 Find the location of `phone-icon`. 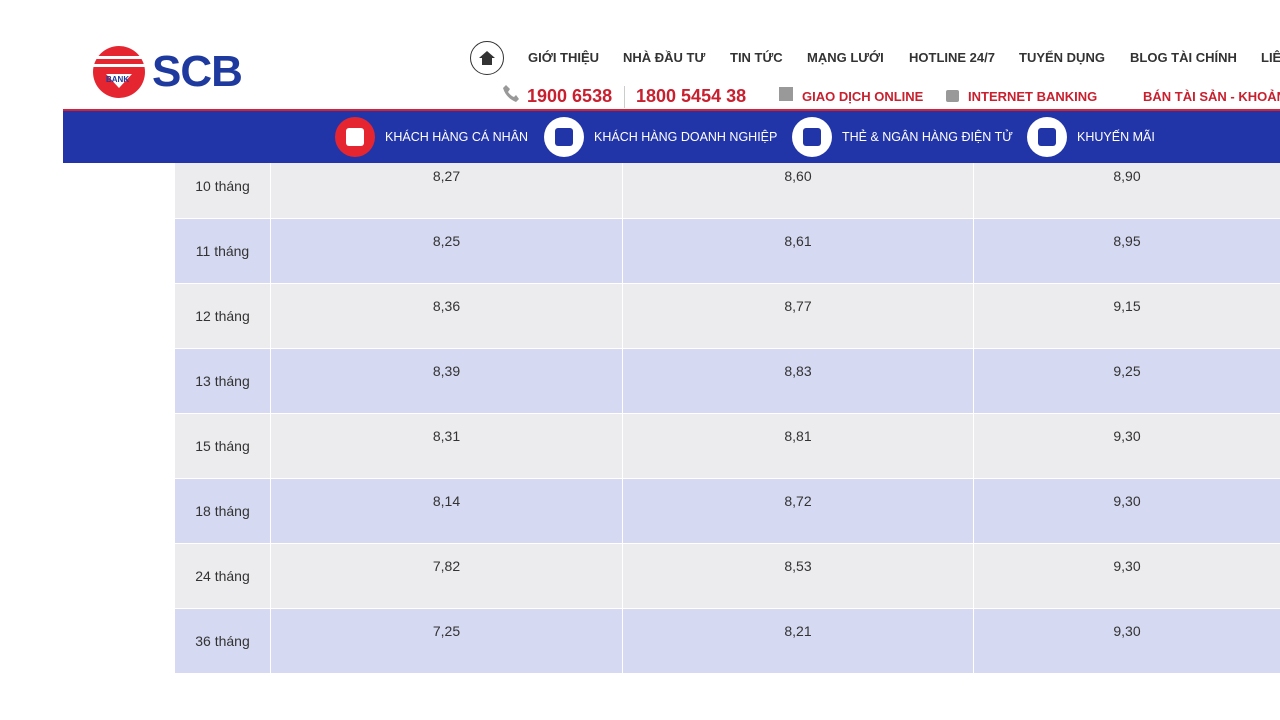

phone-icon is located at coordinates (511, 93).